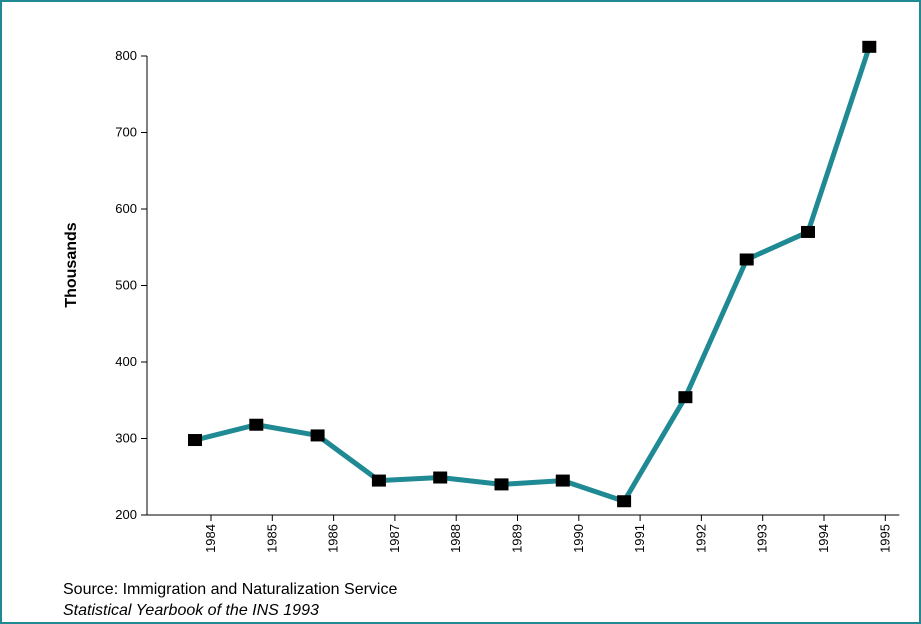 This screenshot has width=921, height=624. Describe the element at coordinates (126, 438) in the screenshot. I see `y-tick-label: 300` at that location.